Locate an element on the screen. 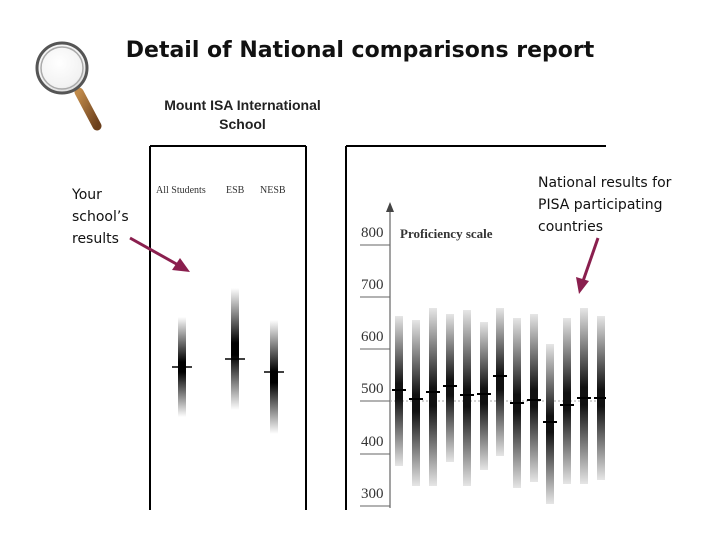 The width and height of the screenshot is (720, 540). school-panel is located at coordinates (228, 327).